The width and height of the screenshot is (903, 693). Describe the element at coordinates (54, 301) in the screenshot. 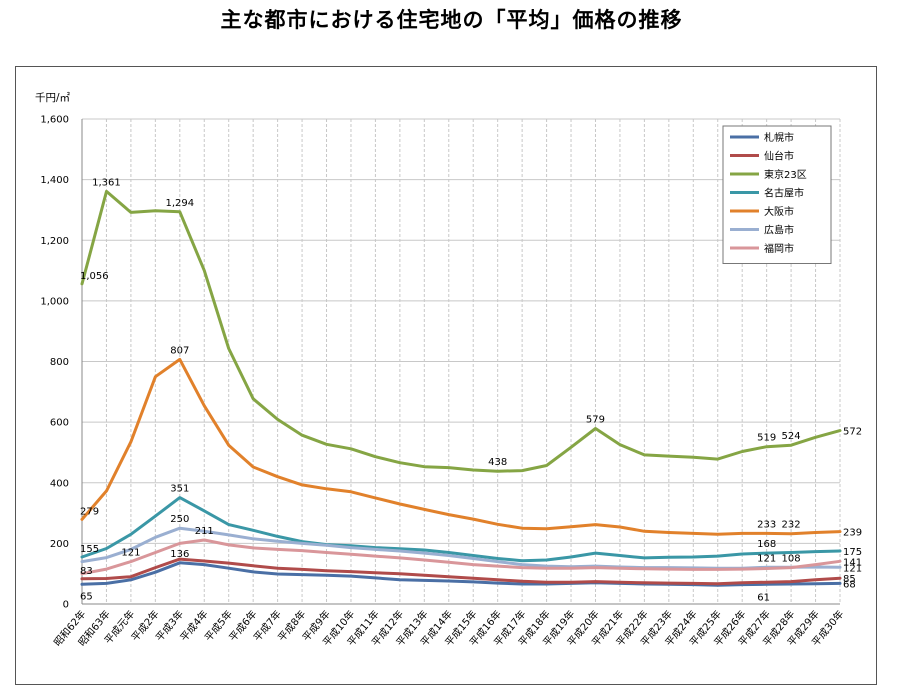

I see `y-tick-label: 1,000` at that location.